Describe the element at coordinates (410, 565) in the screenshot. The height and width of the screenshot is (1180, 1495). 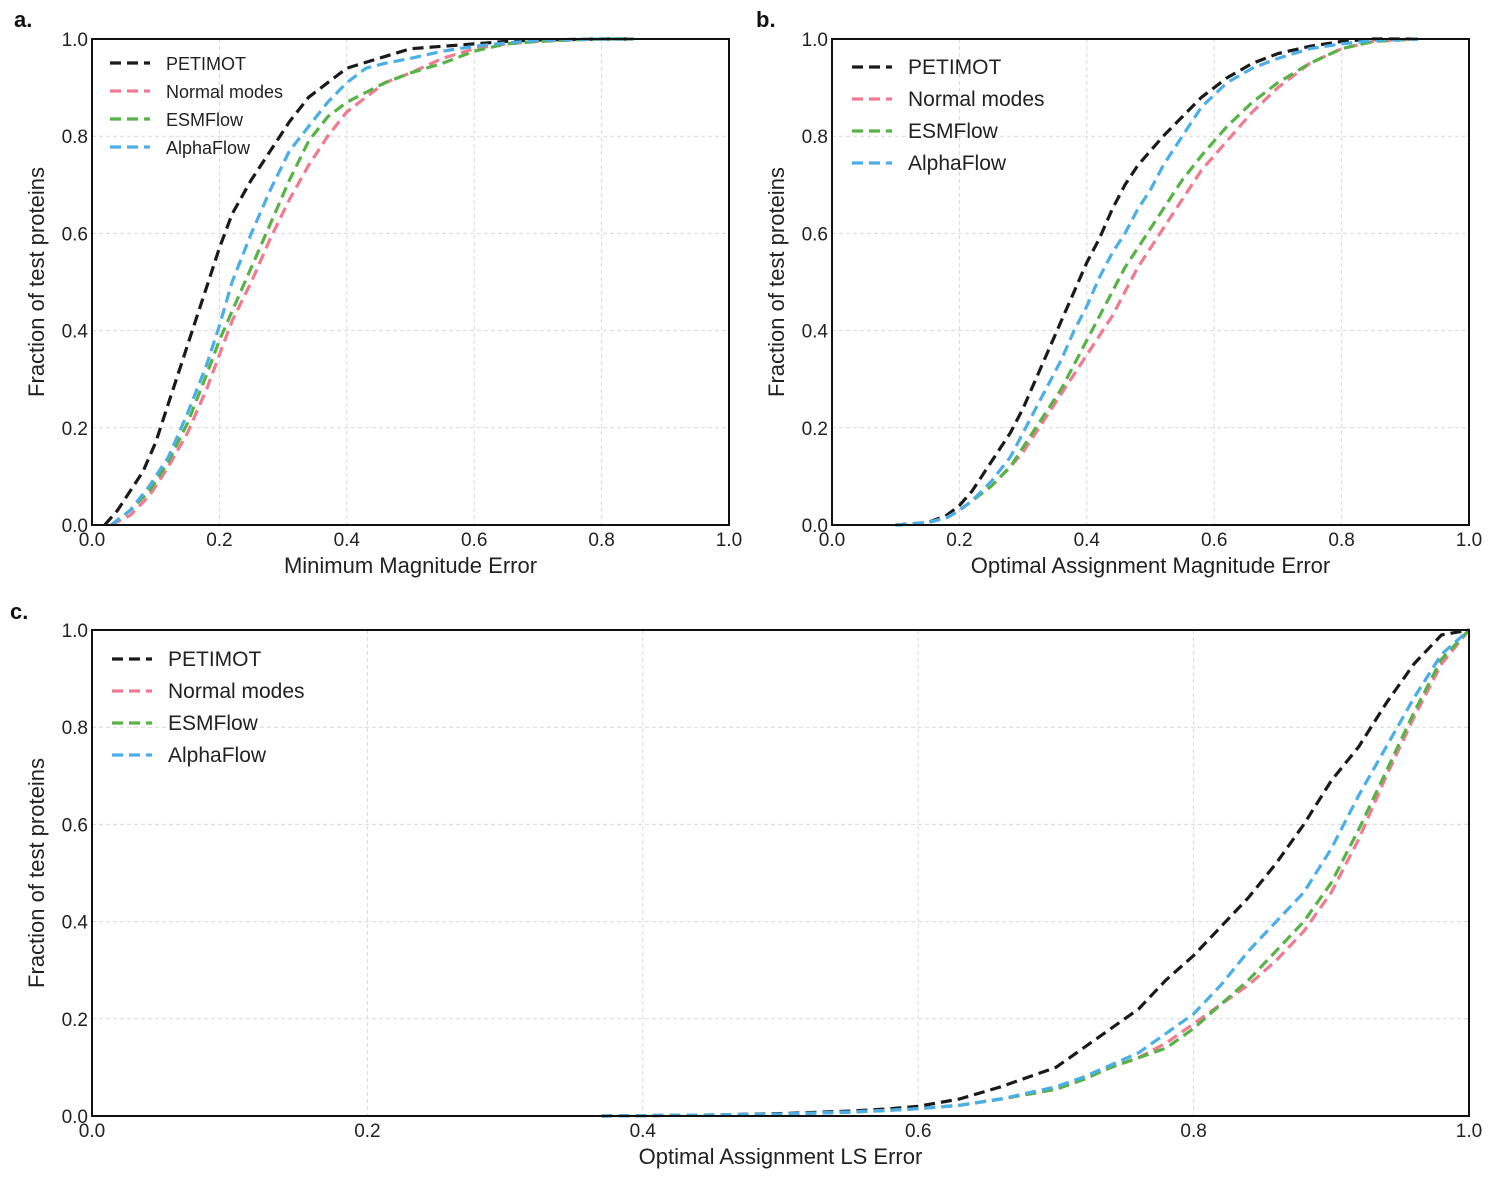
I see `x-axis-label: Minimum Magnitude Error` at that location.